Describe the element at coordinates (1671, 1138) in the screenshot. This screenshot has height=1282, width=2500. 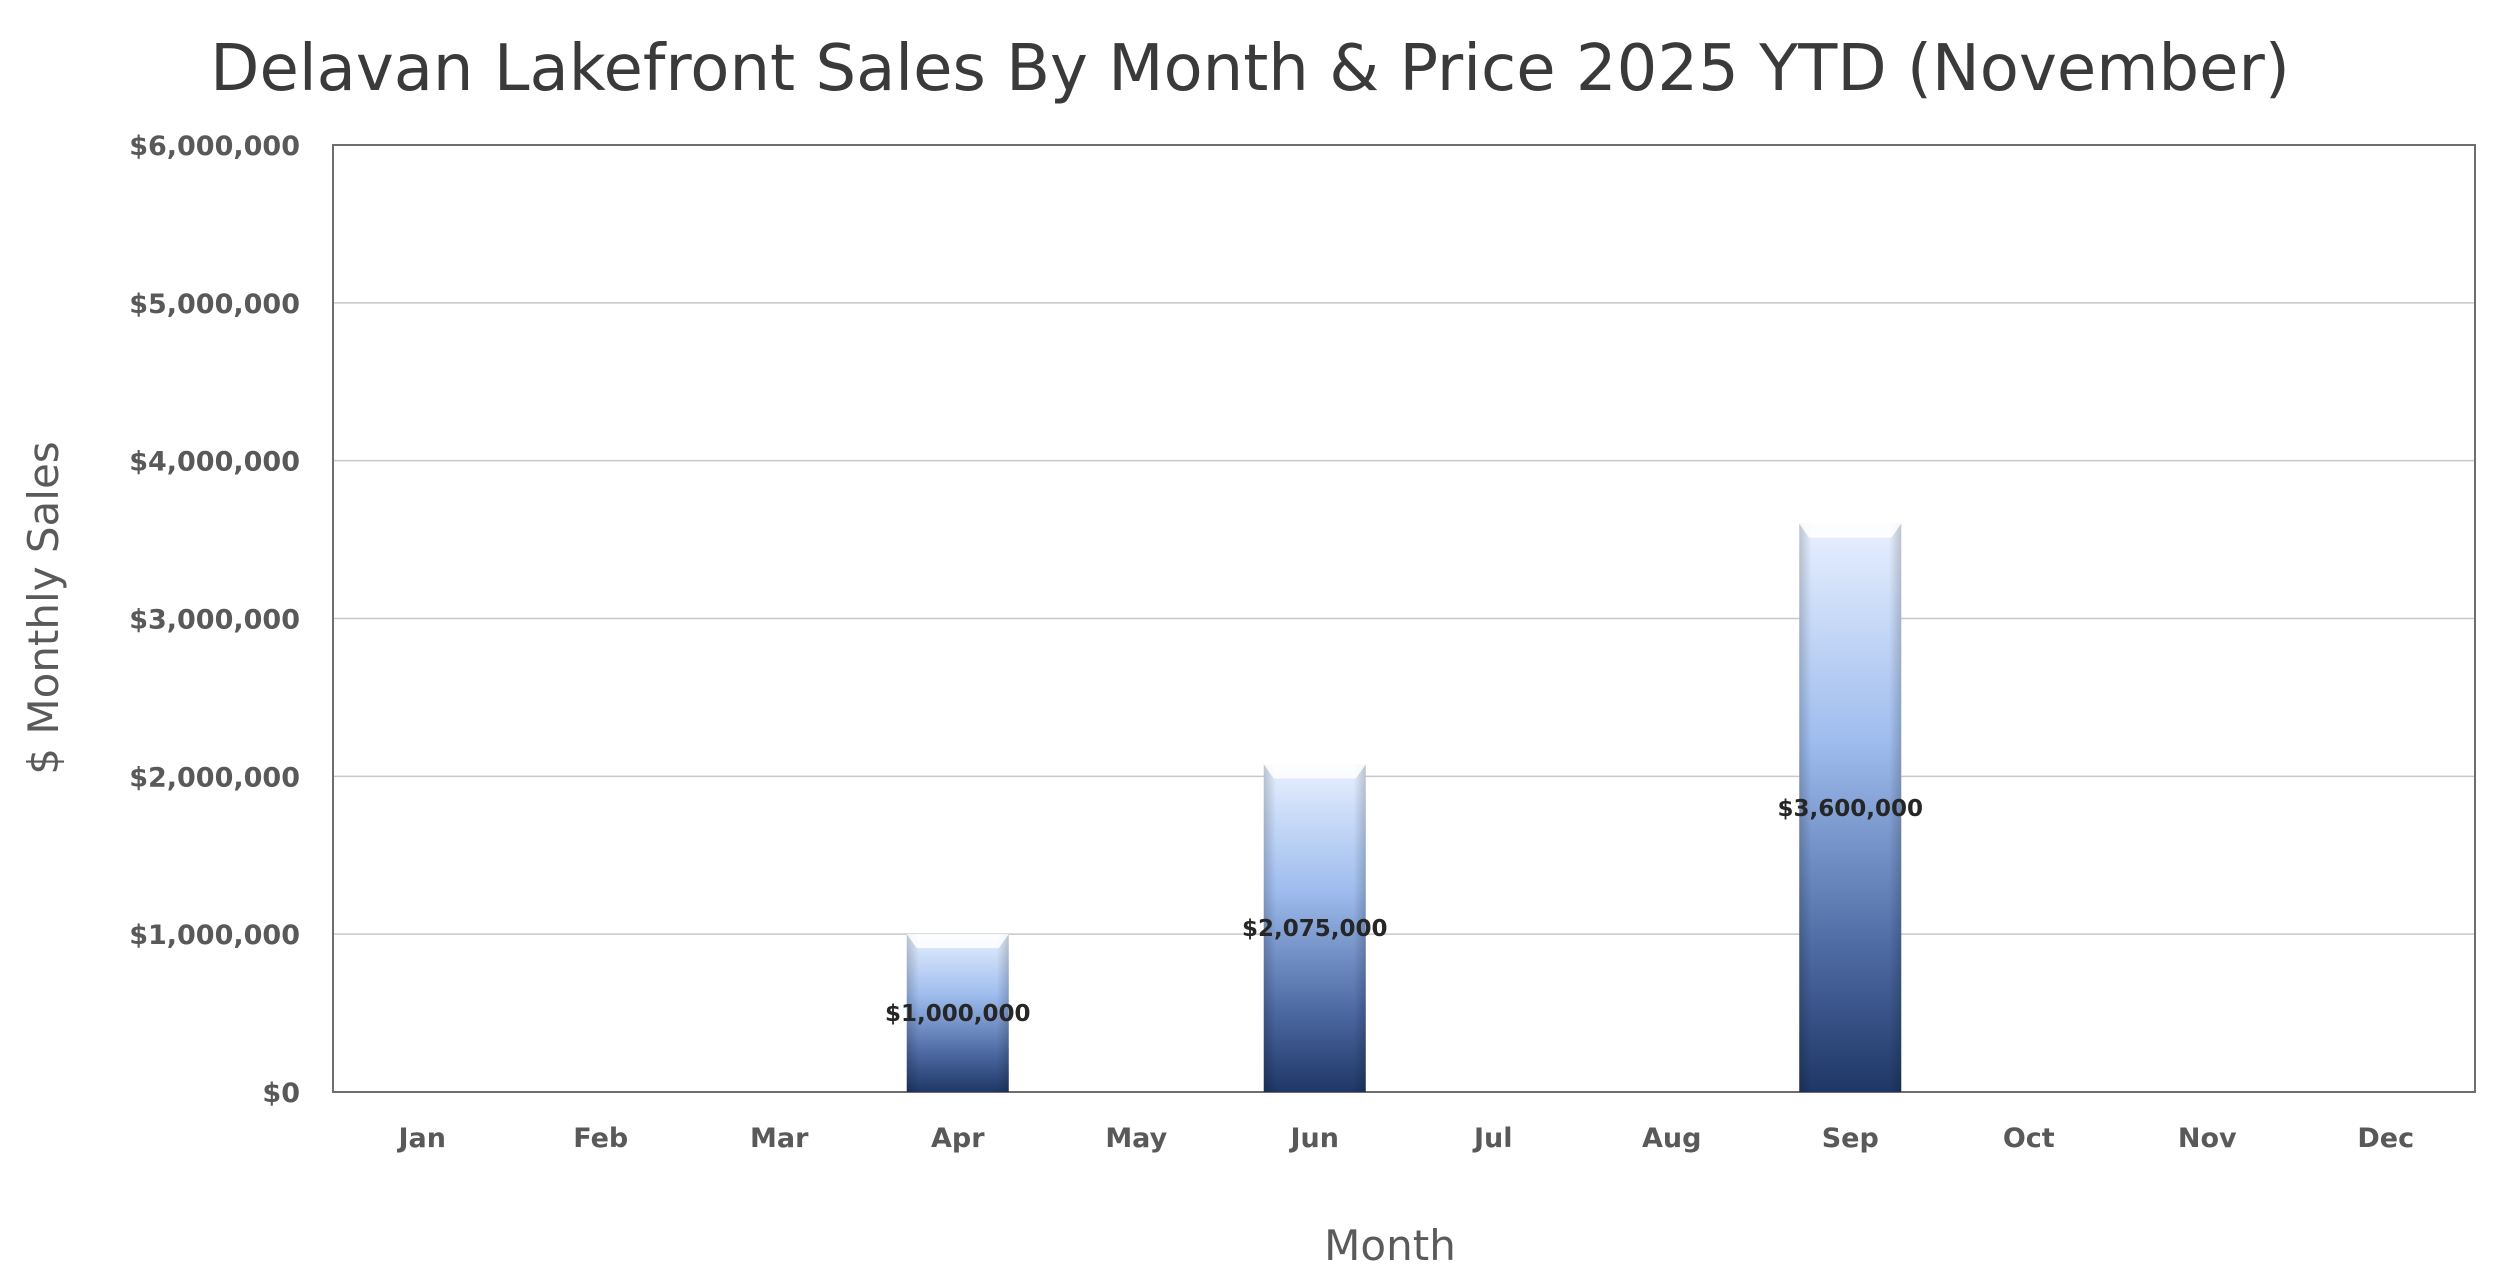
I see `x-tick-label: Aug` at that location.